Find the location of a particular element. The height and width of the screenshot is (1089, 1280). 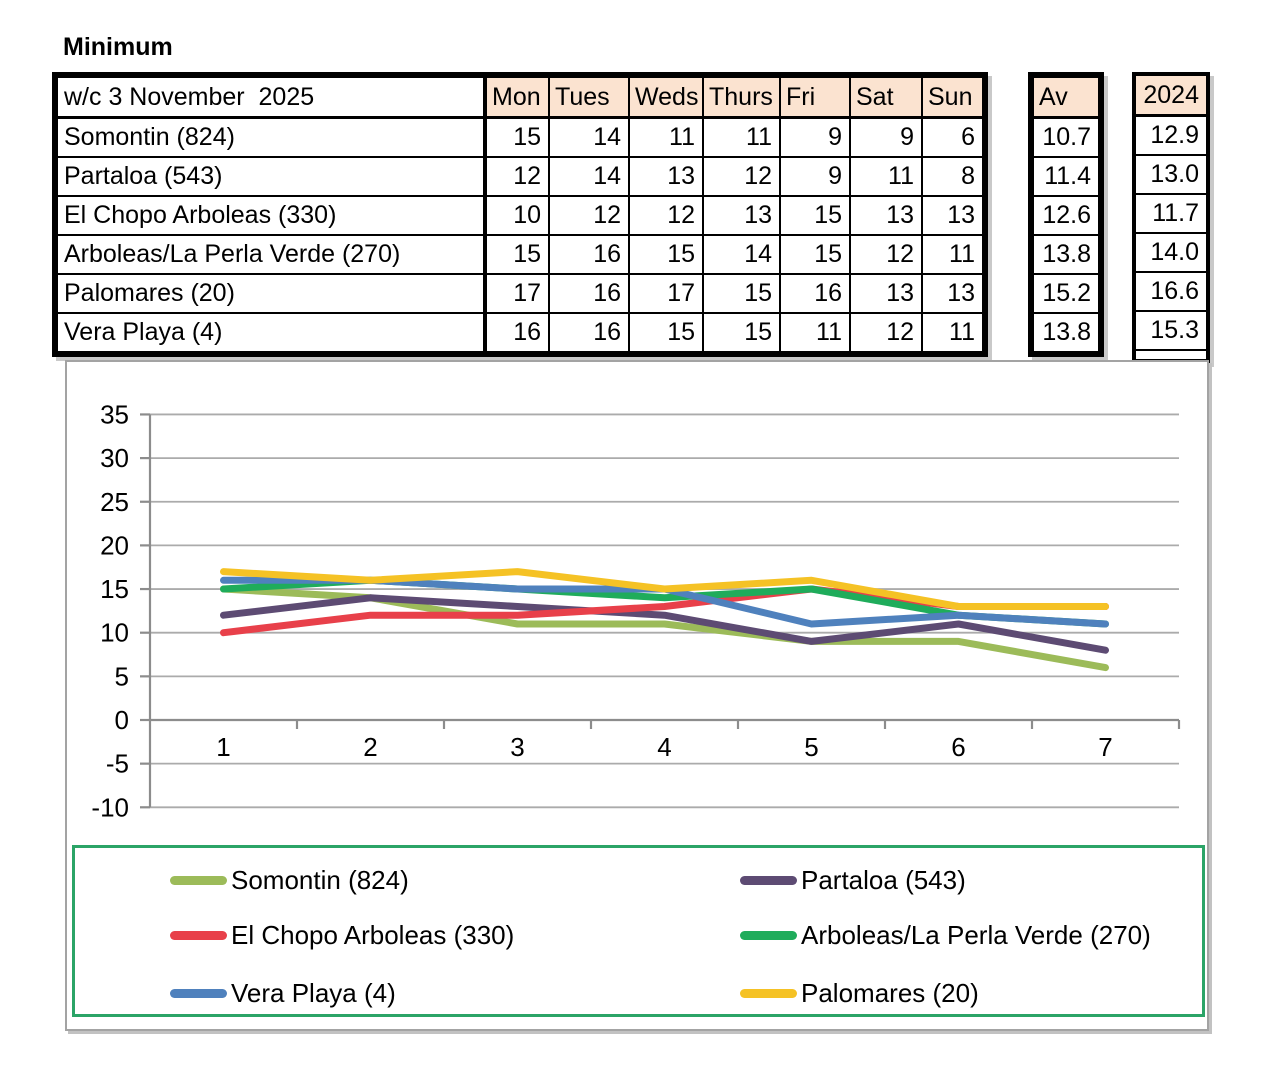

x-axis-label: 3 is located at coordinates (517, 747).